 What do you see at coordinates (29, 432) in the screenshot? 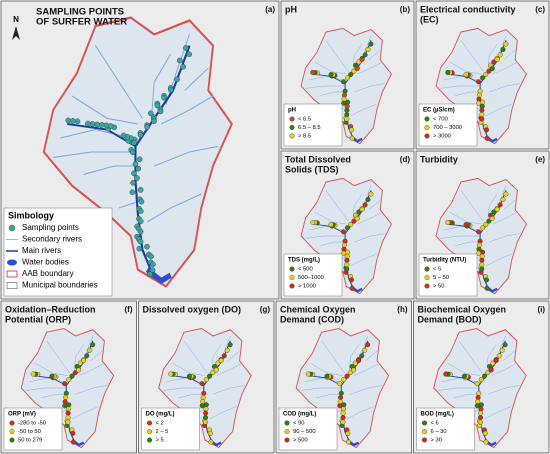
I see `legend-label: -50 to 50` at bounding box center [29, 432].